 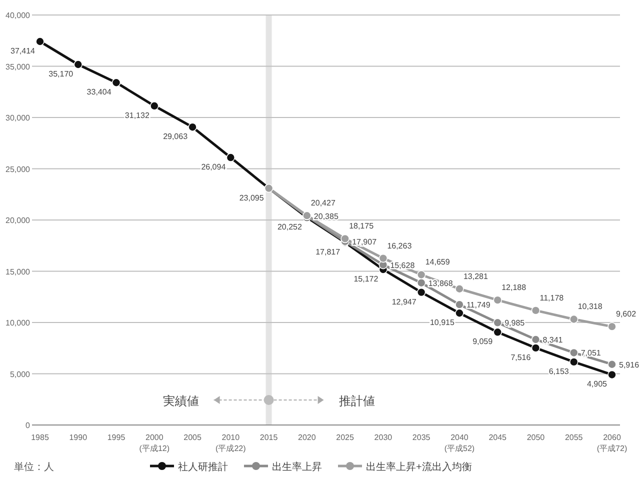 What do you see at coordinates (18, 220) in the screenshot?
I see `y-tick-label: 20,000` at bounding box center [18, 220].